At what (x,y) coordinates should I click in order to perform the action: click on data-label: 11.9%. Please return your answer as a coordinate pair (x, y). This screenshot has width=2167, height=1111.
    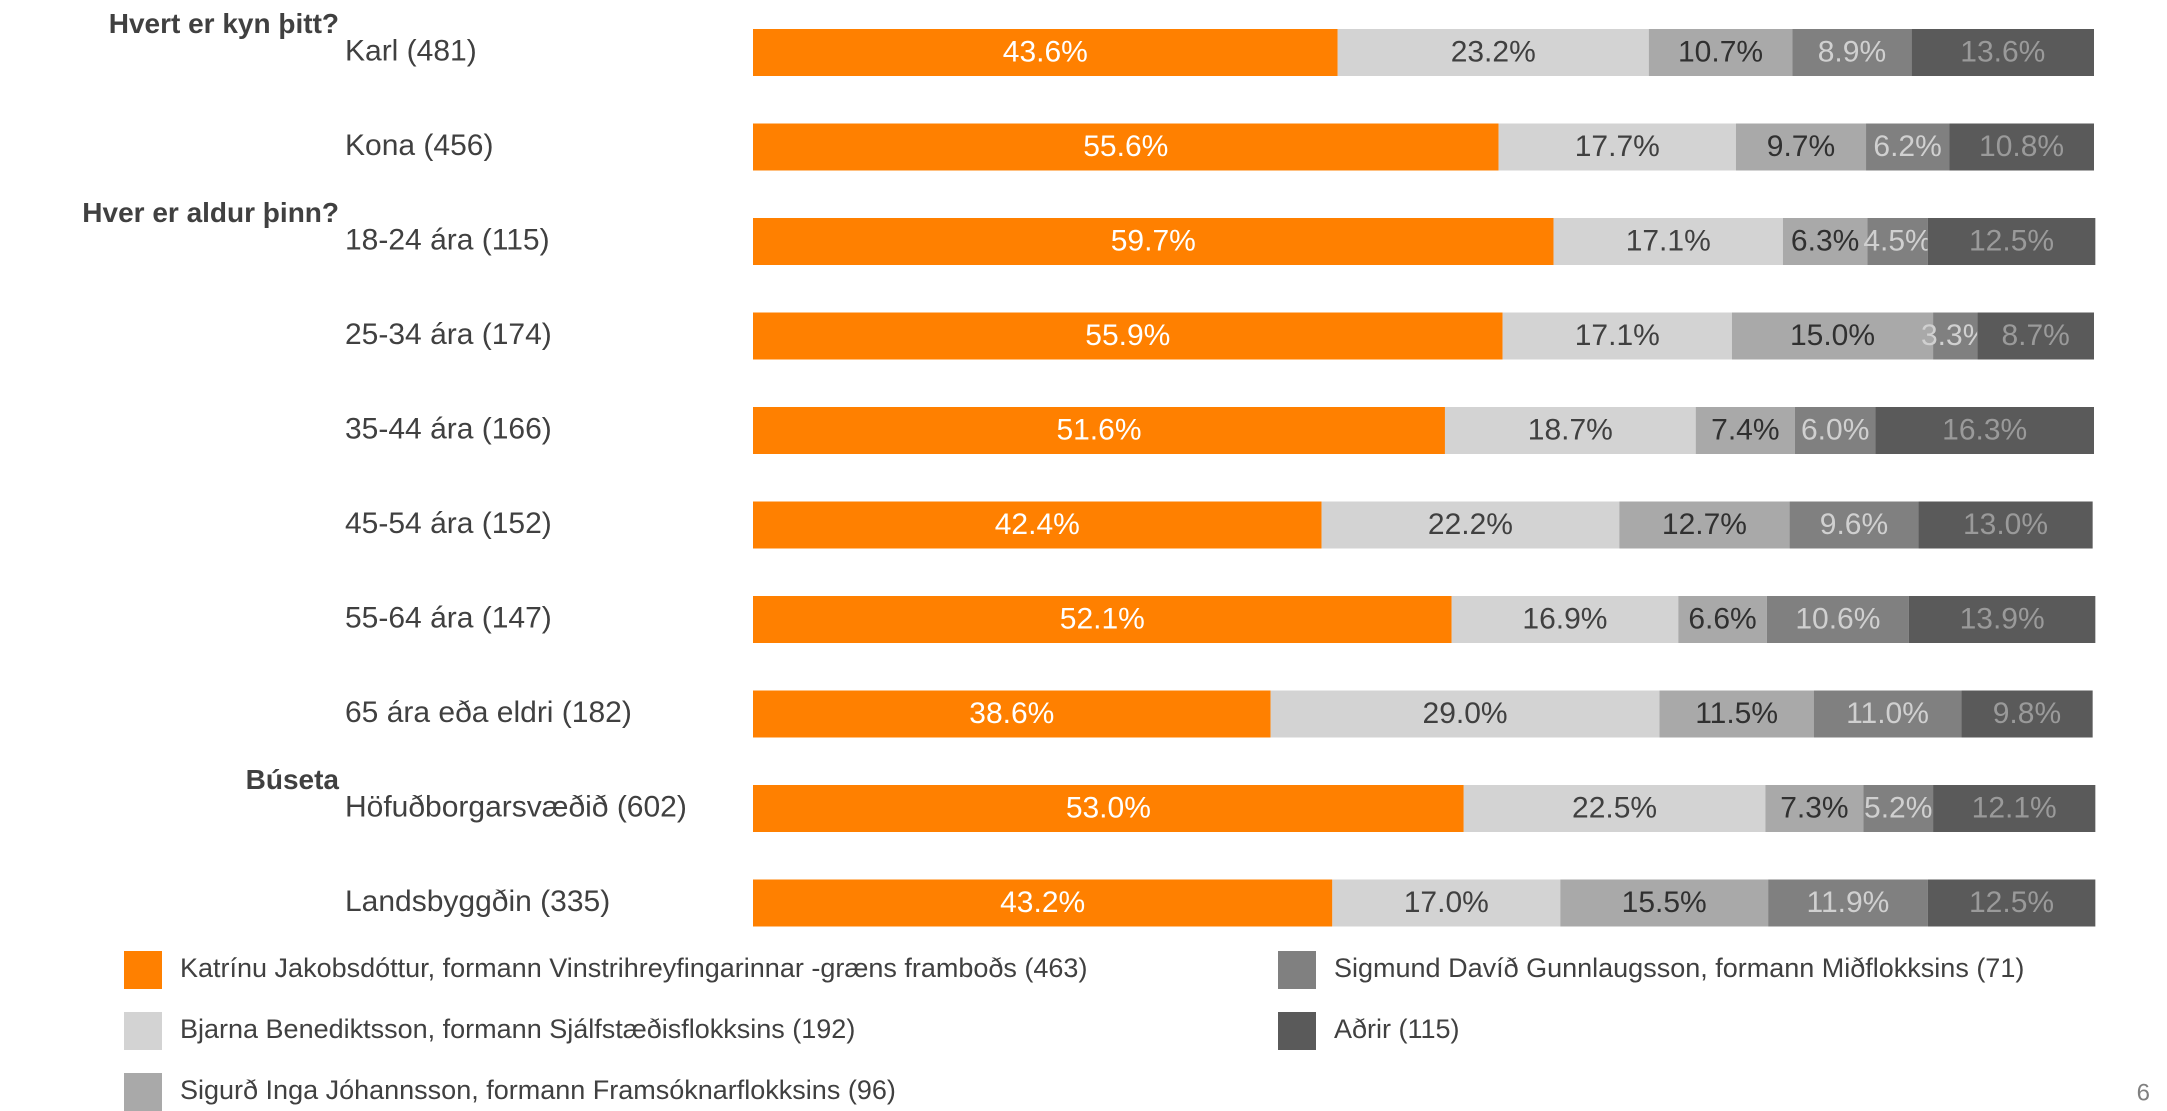
    Looking at the image, I should click on (1848, 902).